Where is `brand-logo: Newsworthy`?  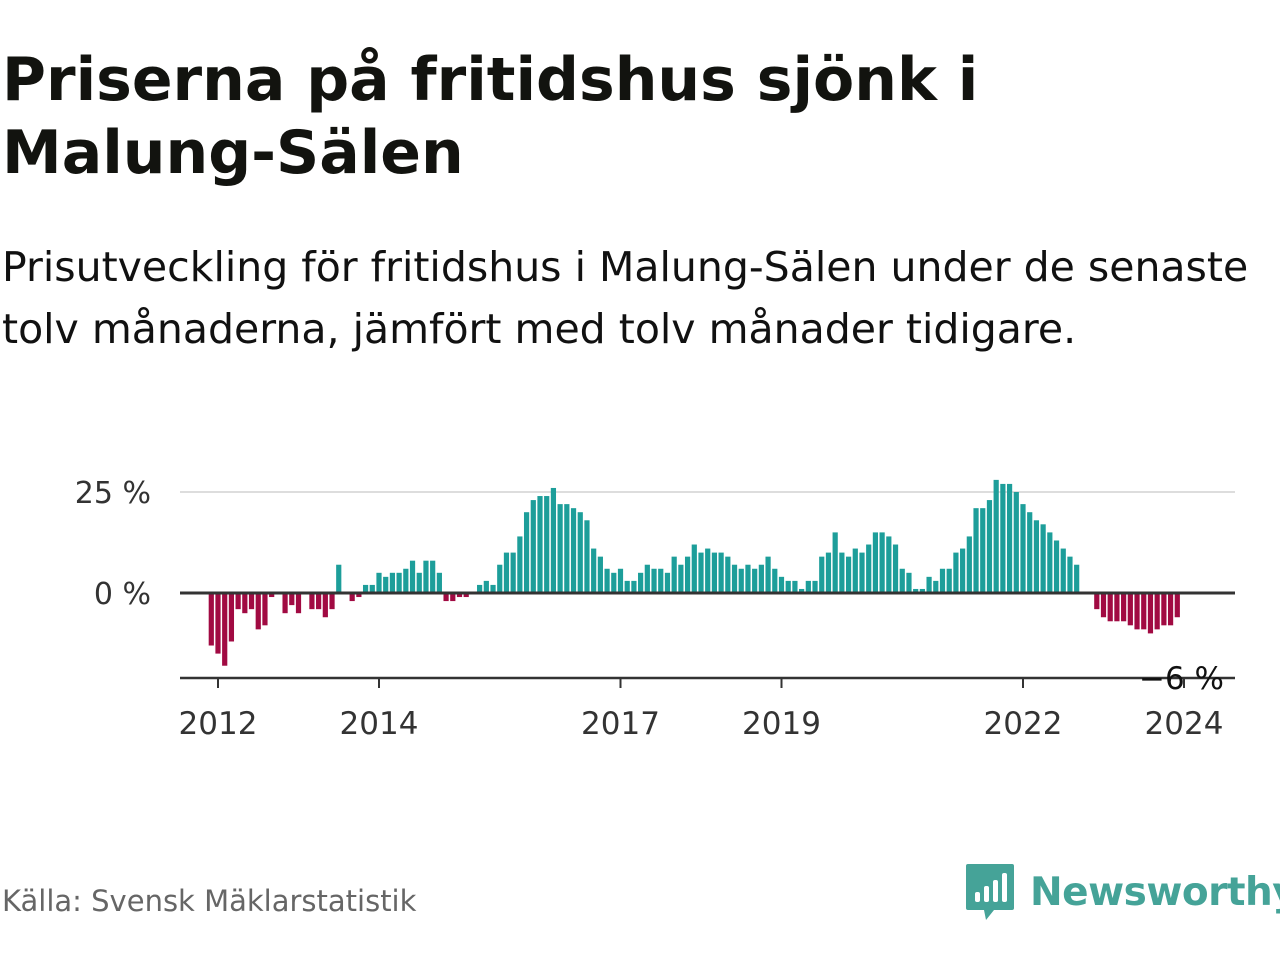
brand-logo: Newsworthy is located at coordinates (1122, 892).